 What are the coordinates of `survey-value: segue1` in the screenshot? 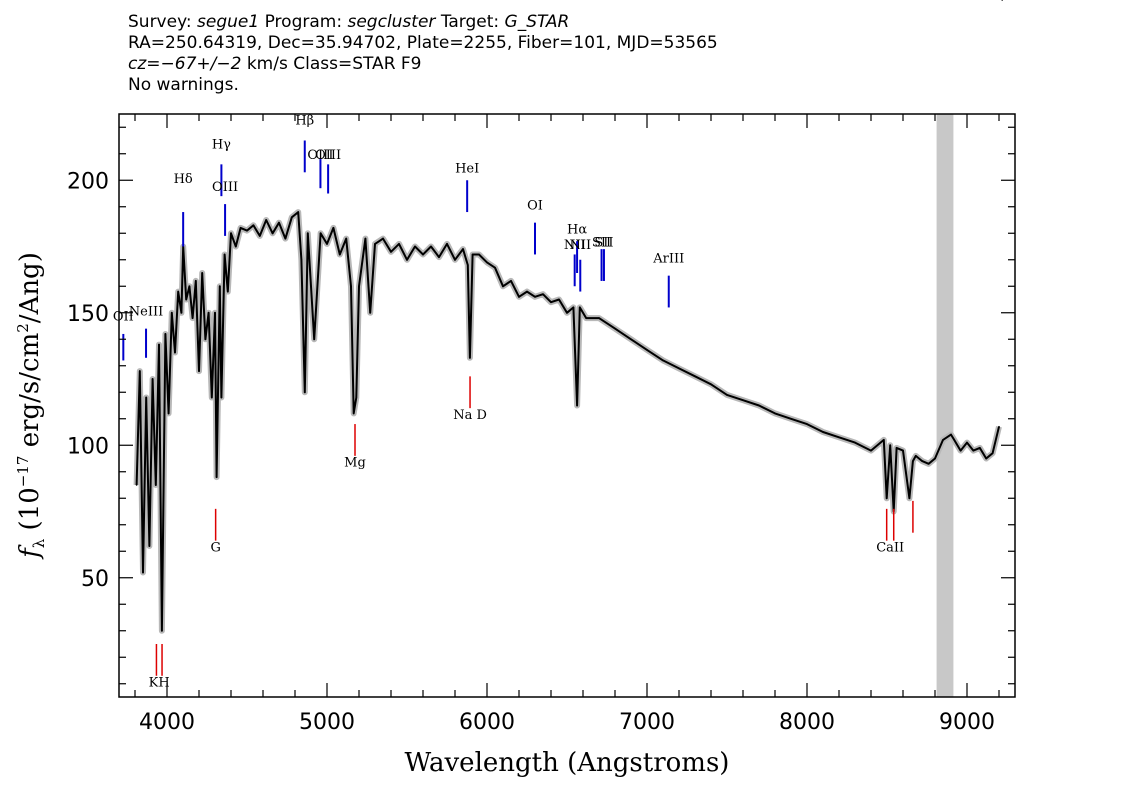 It's located at (228, 22).